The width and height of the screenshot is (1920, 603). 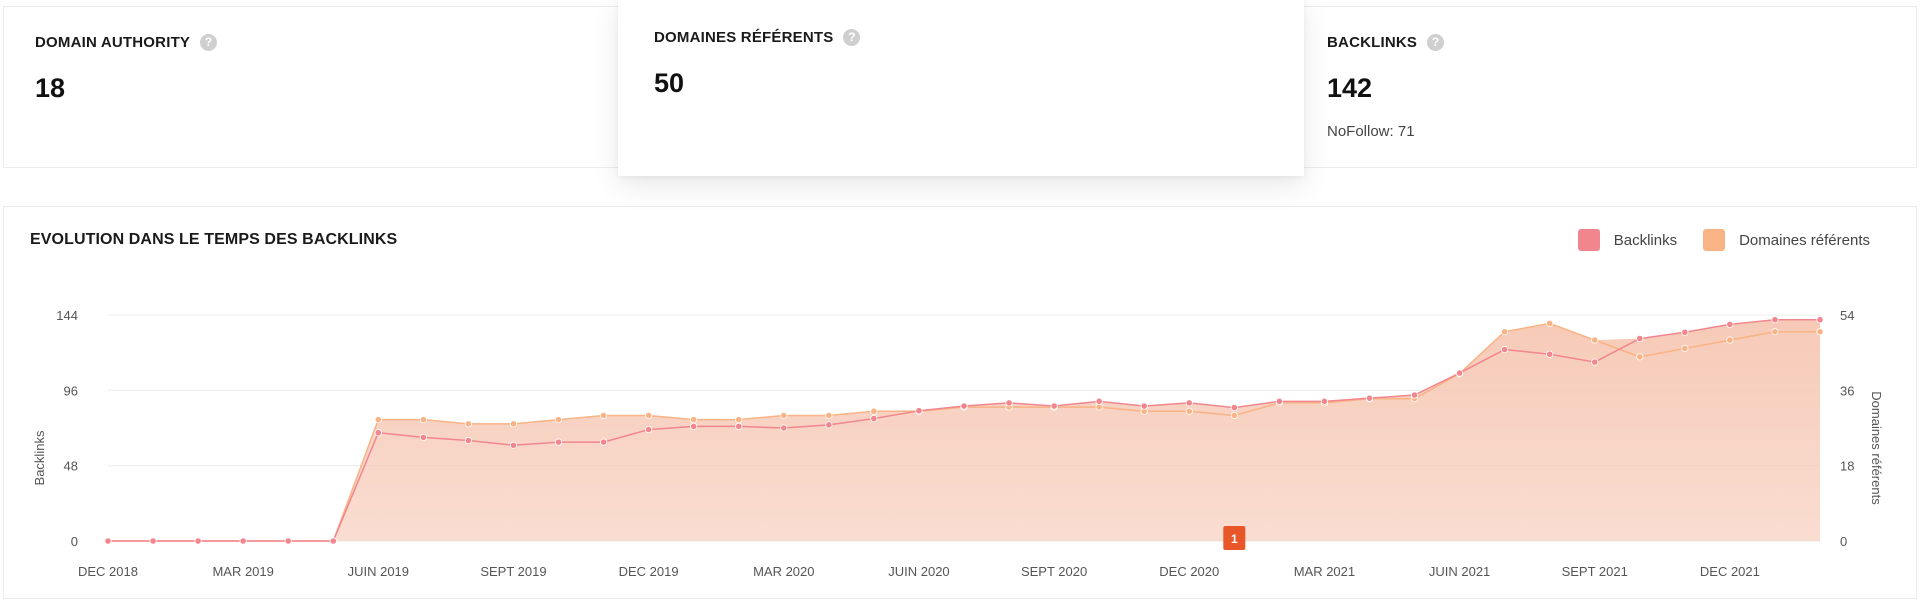 I want to click on referring-domains-card: DOMAINES RÉFÉRENTS ? 50, so click(x=961, y=88).